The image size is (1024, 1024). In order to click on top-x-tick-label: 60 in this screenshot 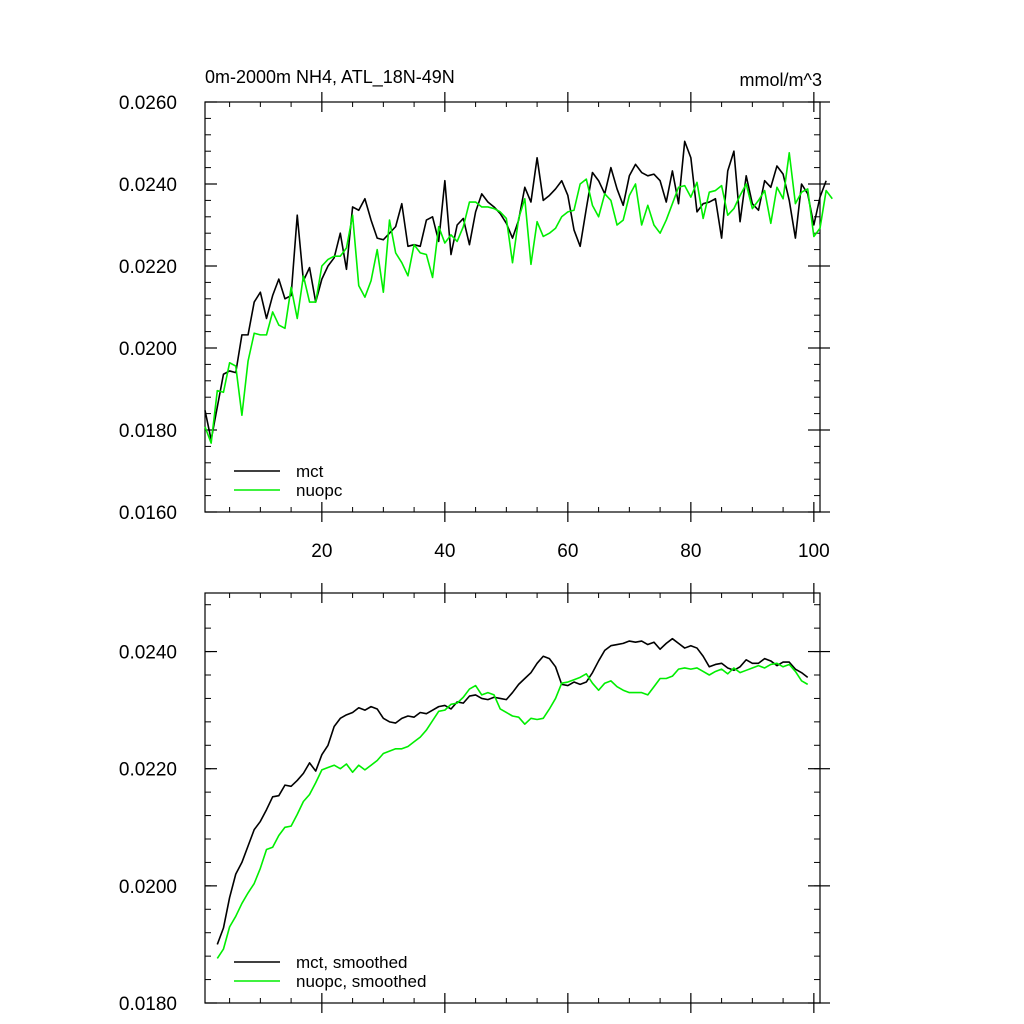, I will do `click(567, 551)`.